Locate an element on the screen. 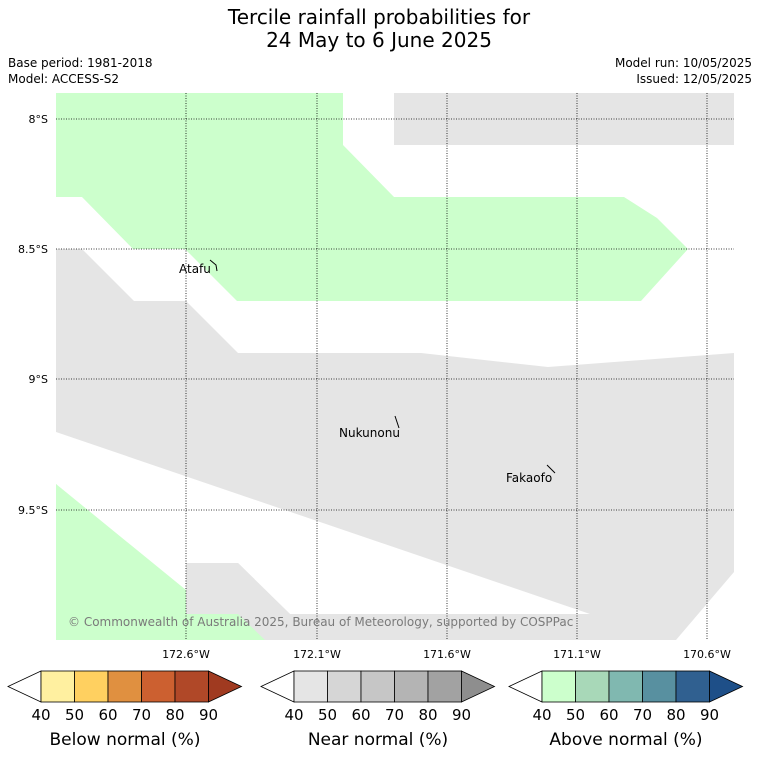 The width and height of the screenshot is (758, 781). atafu-island is located at coordinates (213, 265).